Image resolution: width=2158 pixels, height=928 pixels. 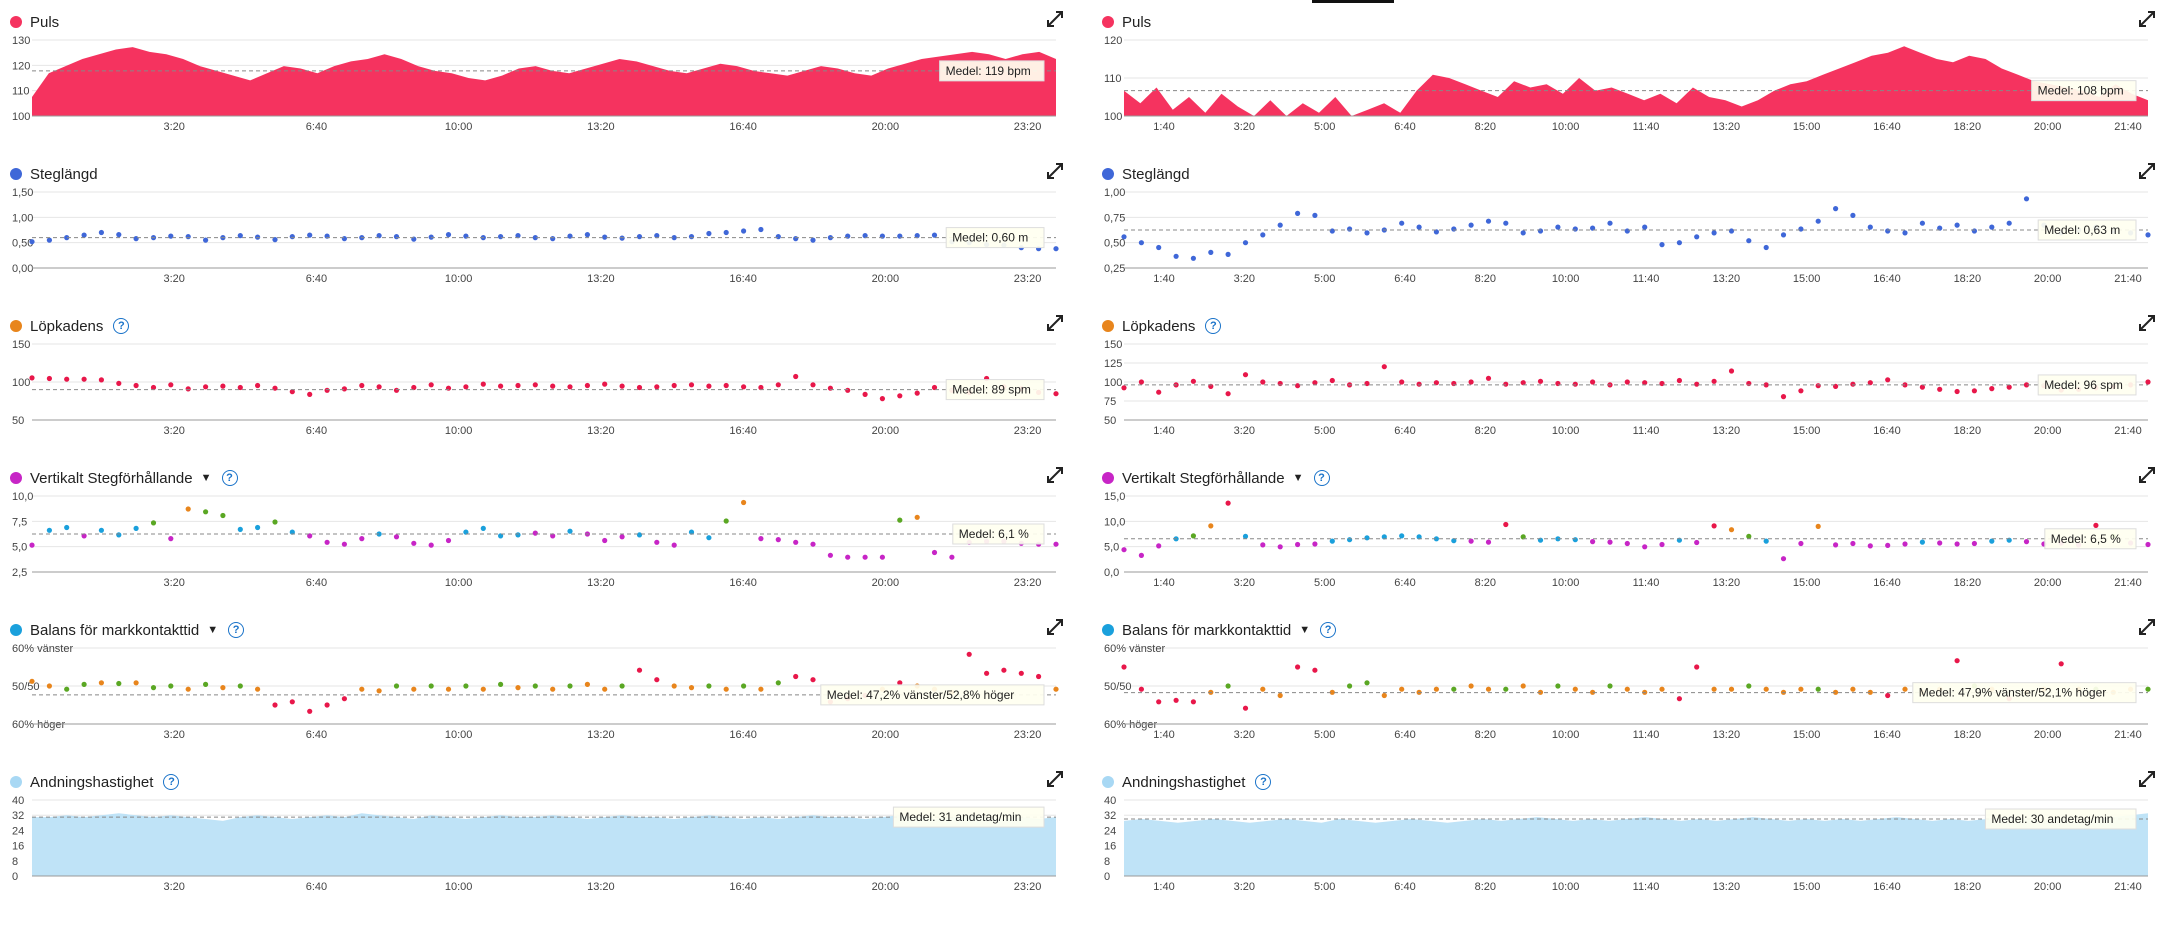 What do you see at coordinates (2081, 91) in the screenshot?
I see `svg-text: Medel: 108 bpm` at bounding box center [2081, 91].